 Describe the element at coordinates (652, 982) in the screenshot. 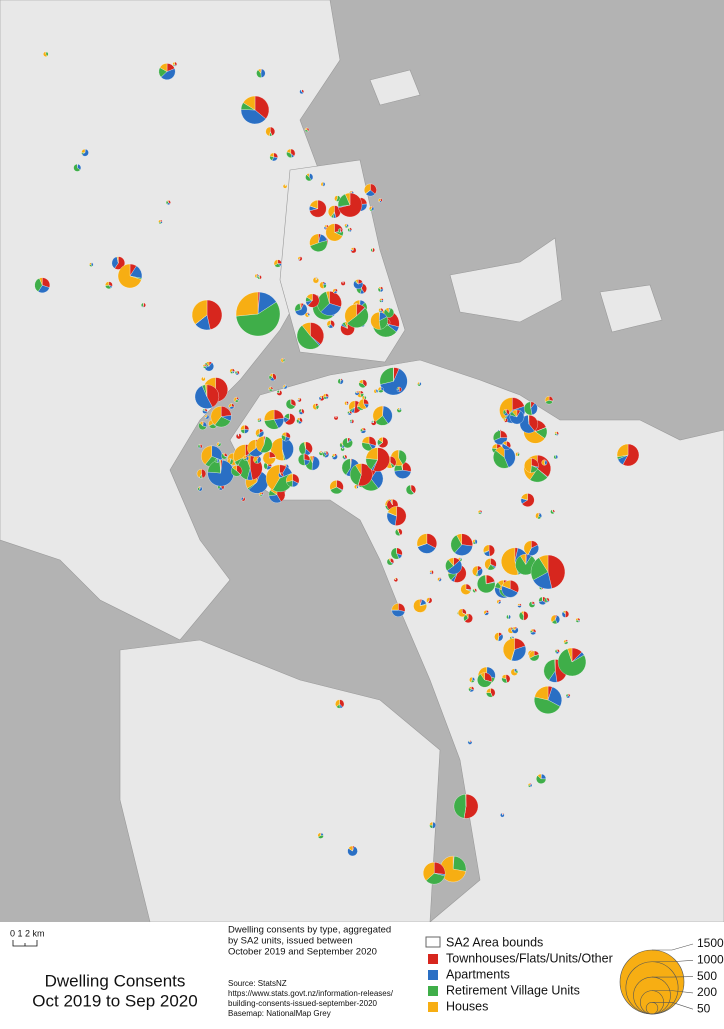

I see `size-legend-circle` at that location.